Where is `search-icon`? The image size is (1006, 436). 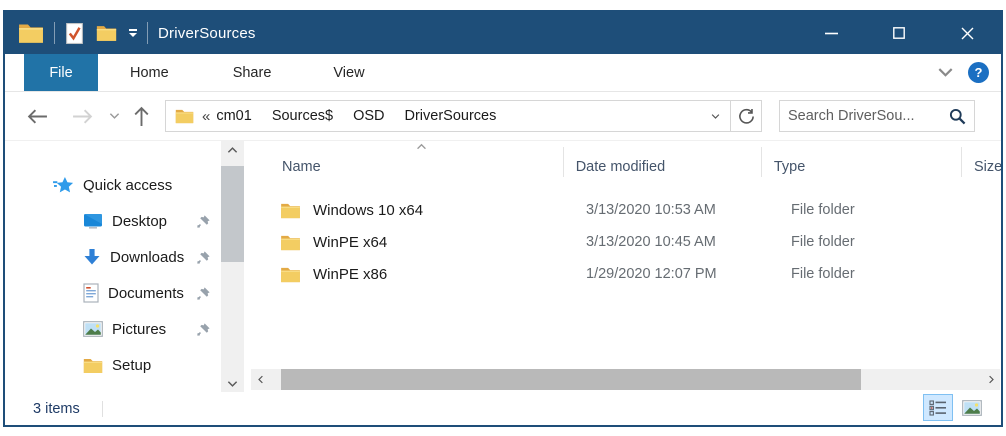
search-icon is located at coordinates (957, 116).